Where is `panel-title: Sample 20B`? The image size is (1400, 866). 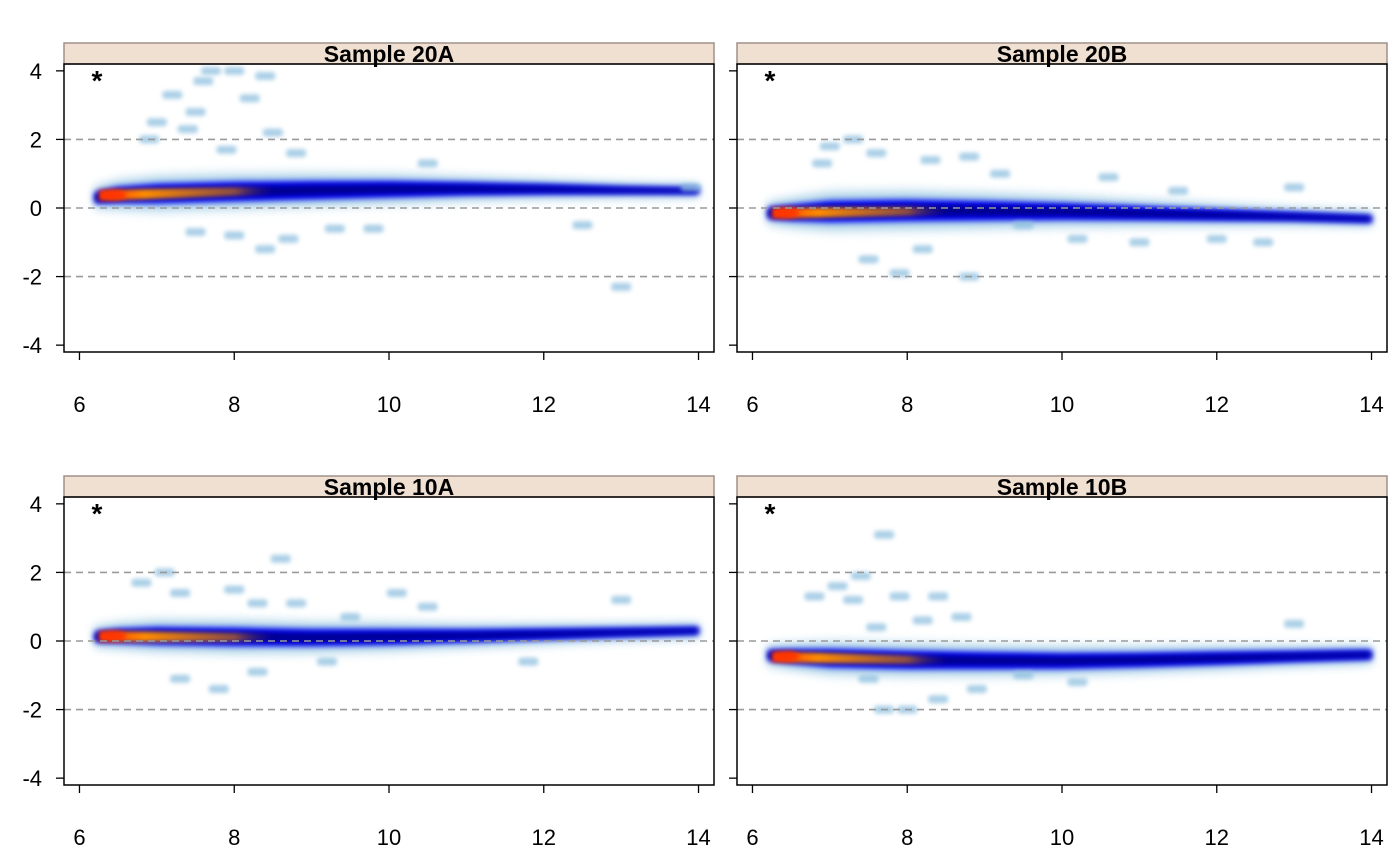
panel-title: Sample 20B is located at coordinates (1062, 54).